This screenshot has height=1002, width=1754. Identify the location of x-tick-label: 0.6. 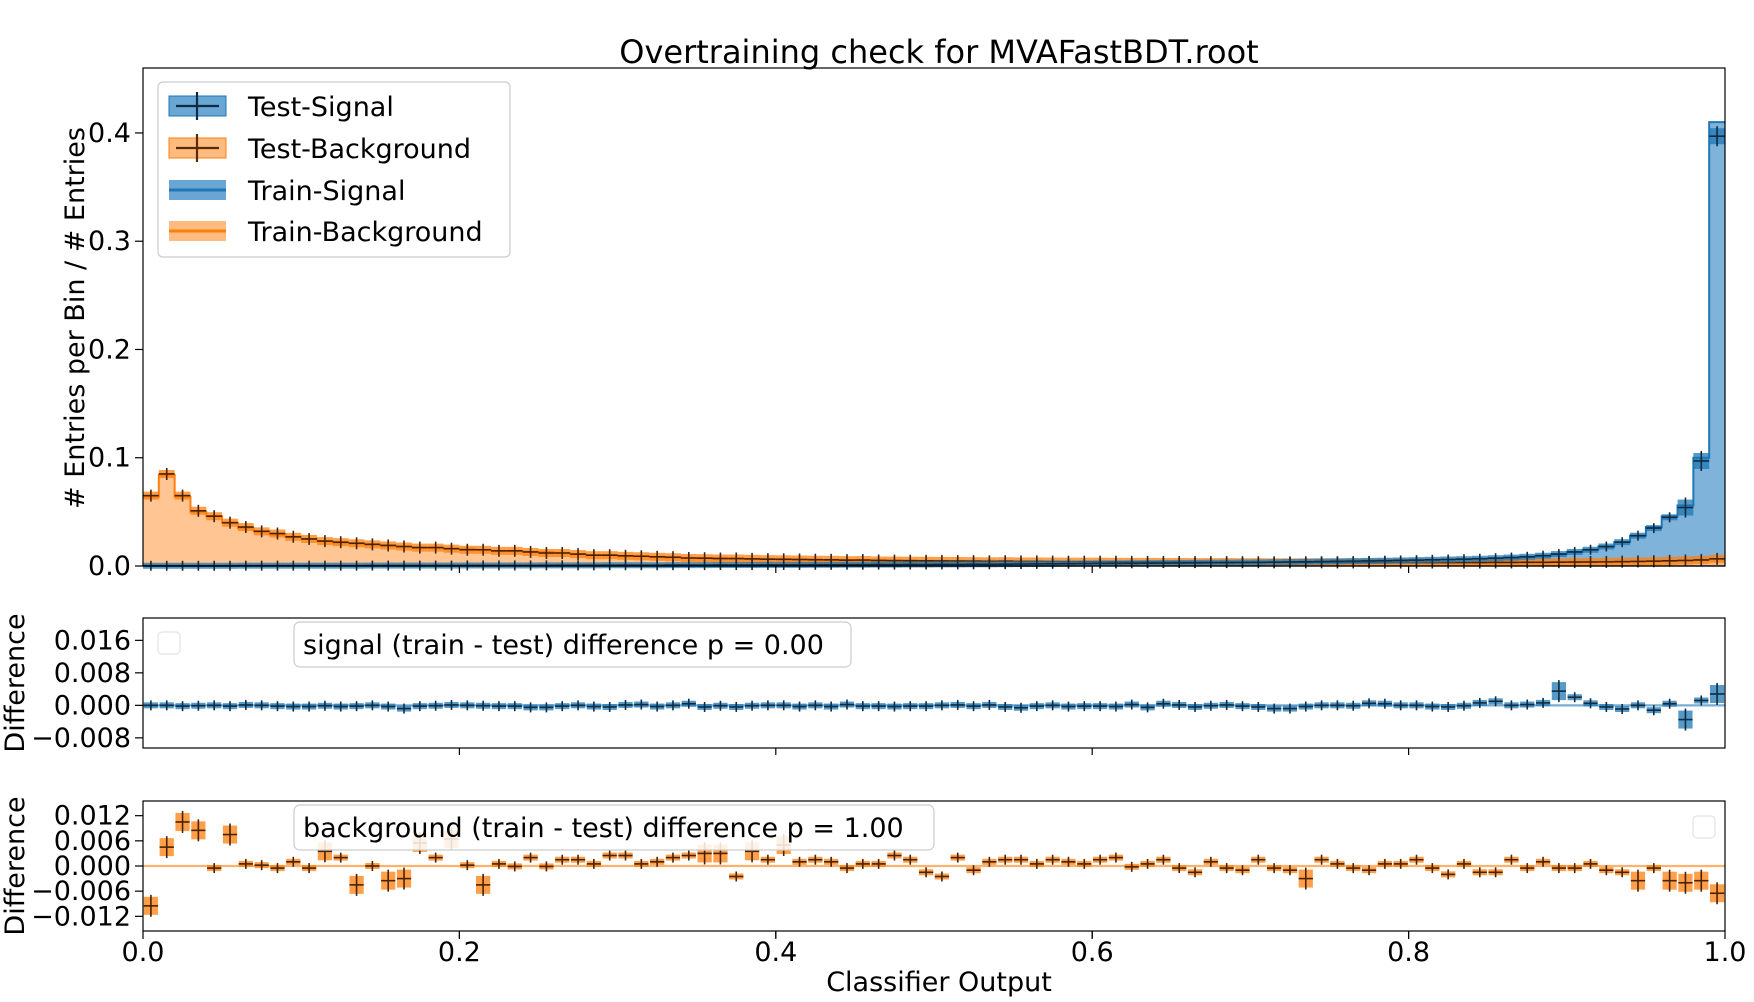
(1092, 952).